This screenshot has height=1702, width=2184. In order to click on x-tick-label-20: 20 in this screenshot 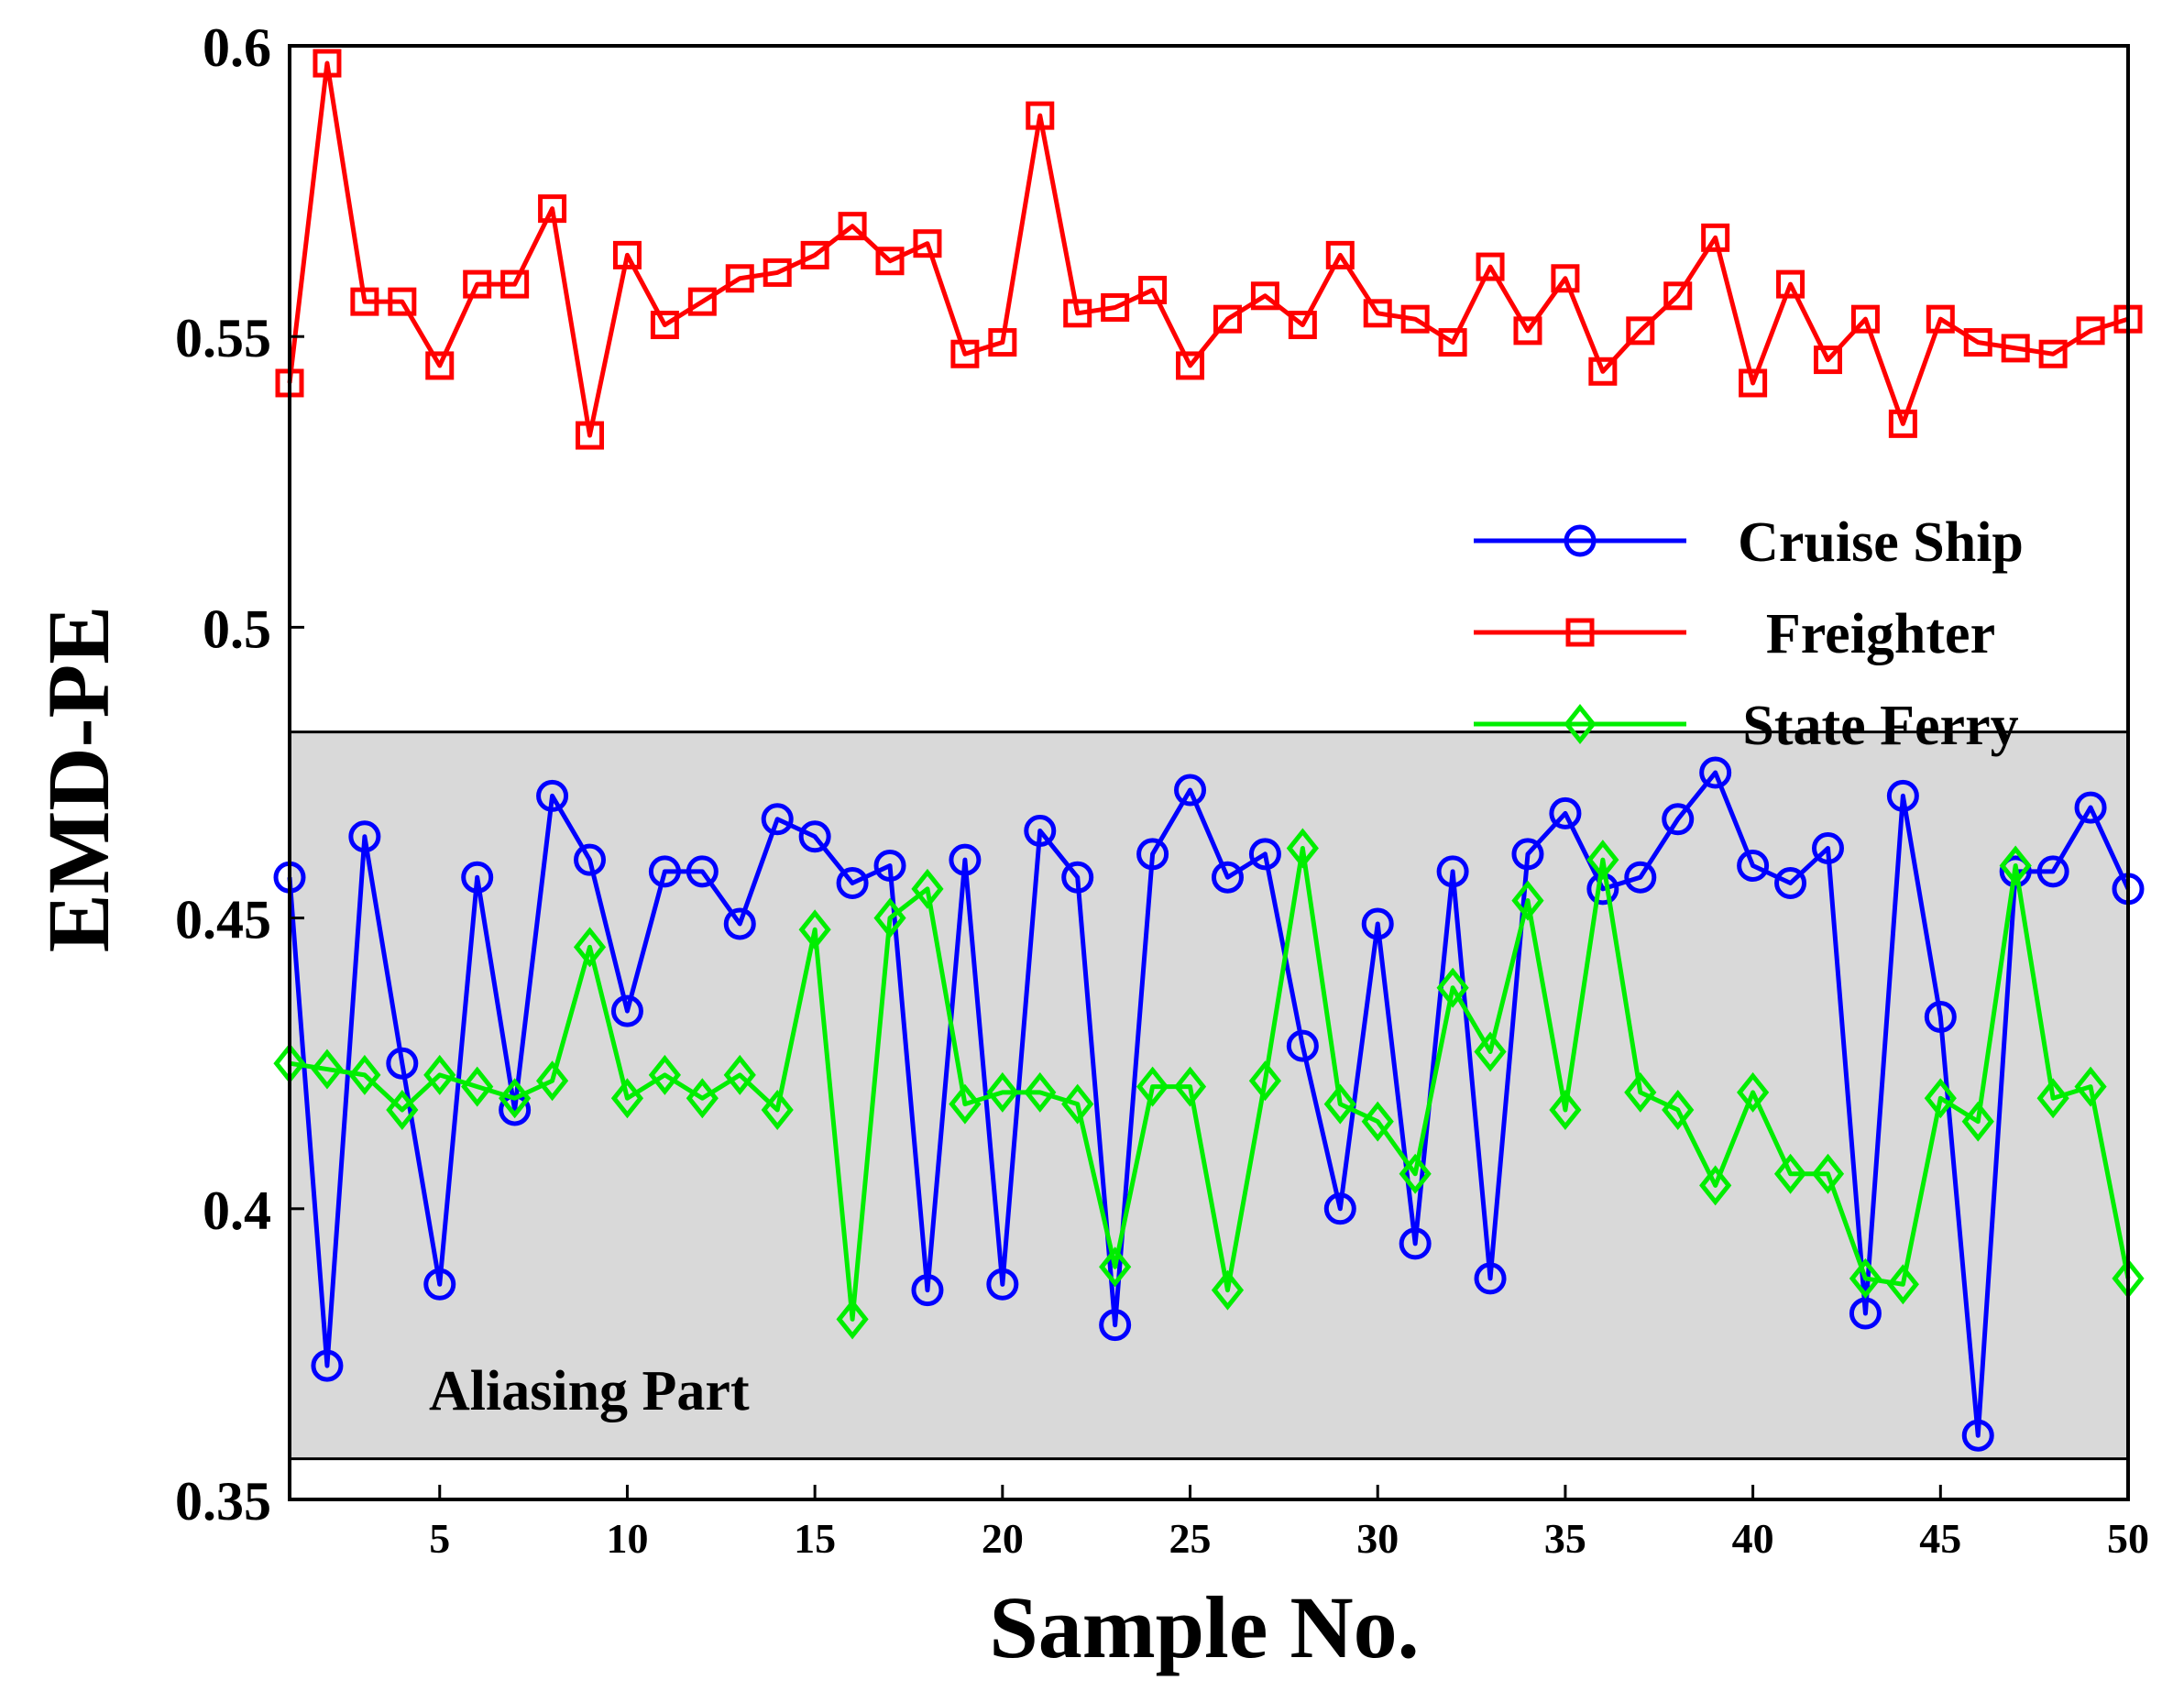, I will do `click(1003, 1538)`.